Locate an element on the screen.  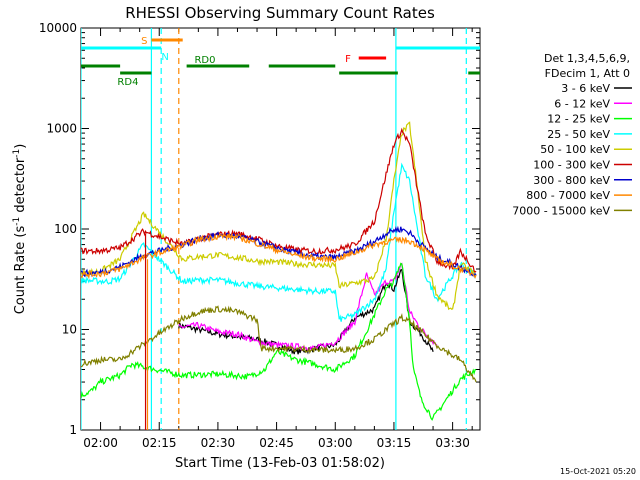
y-tick-label: 1 is located at coordinates (73, 430).